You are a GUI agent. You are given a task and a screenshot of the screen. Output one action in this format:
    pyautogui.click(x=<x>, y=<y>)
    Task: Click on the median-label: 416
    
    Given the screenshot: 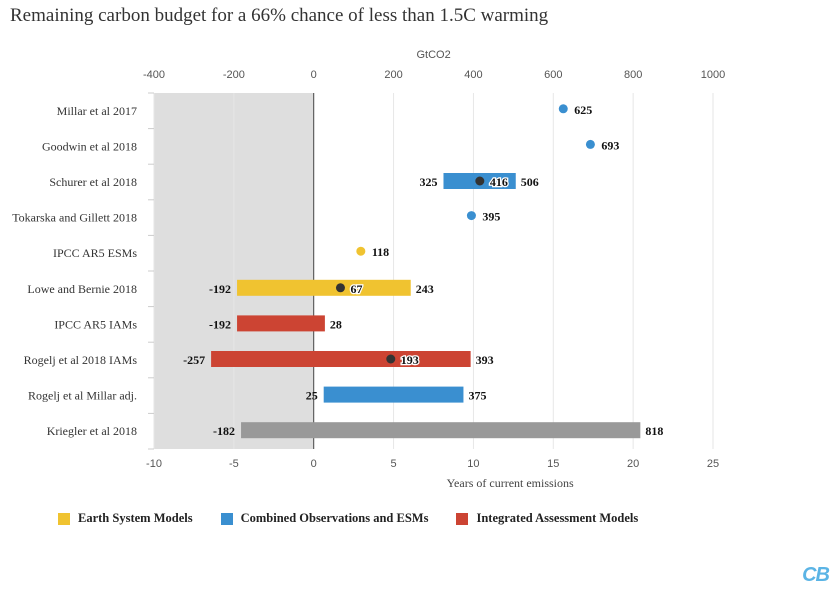 What is the action you would take?
    pyautogui.click(x=499, y=182)
    